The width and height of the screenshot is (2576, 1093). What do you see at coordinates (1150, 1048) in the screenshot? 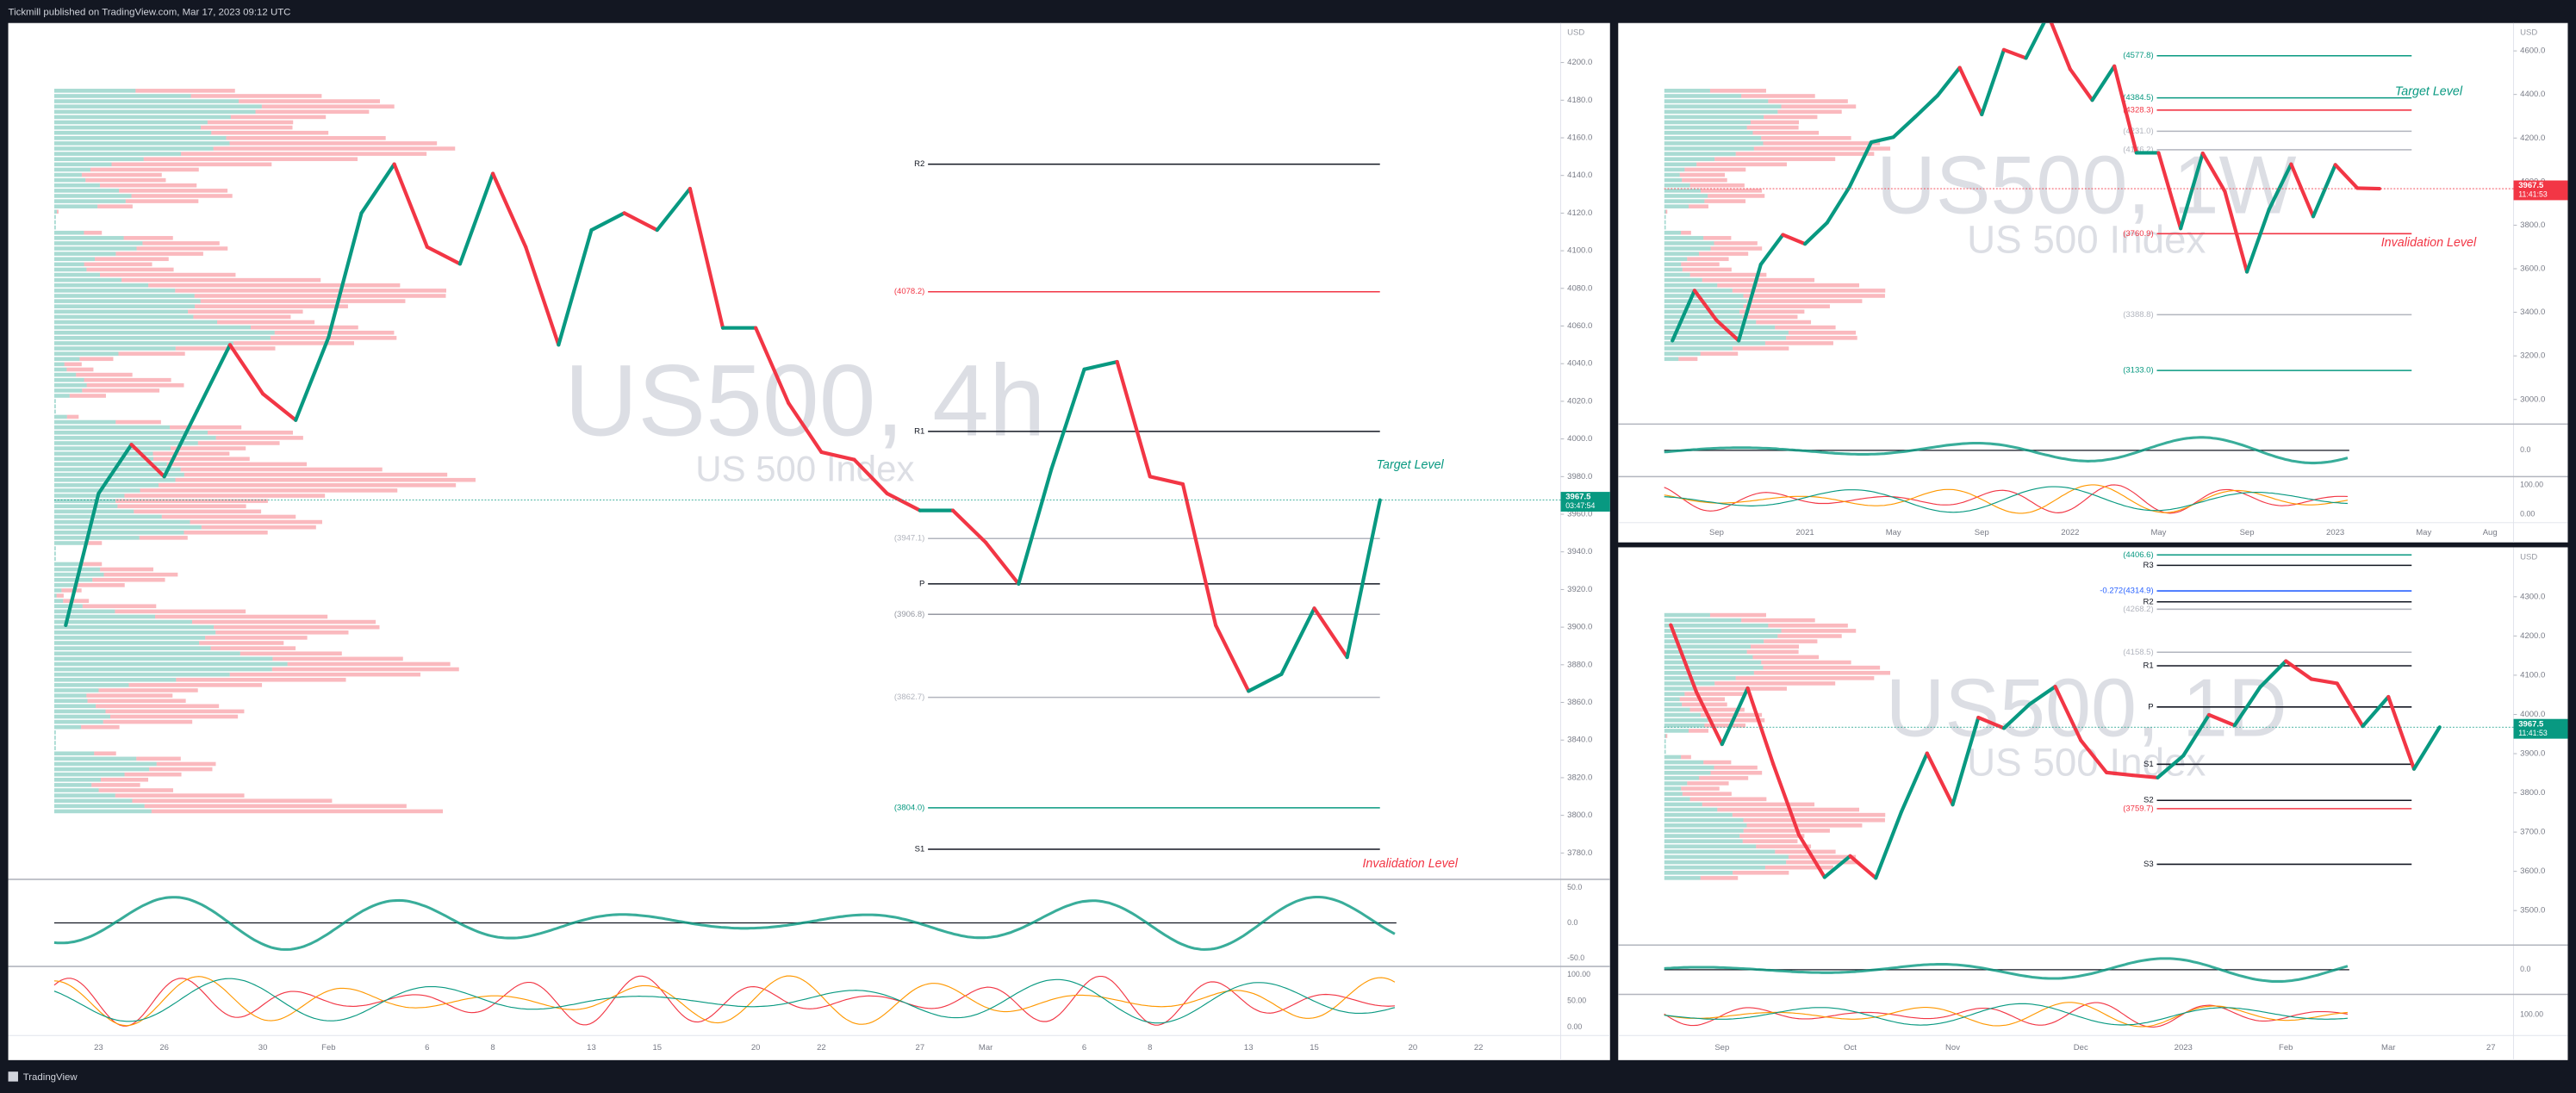
I see `x-tick-label: 8` at bounding box center [1150, 1048].